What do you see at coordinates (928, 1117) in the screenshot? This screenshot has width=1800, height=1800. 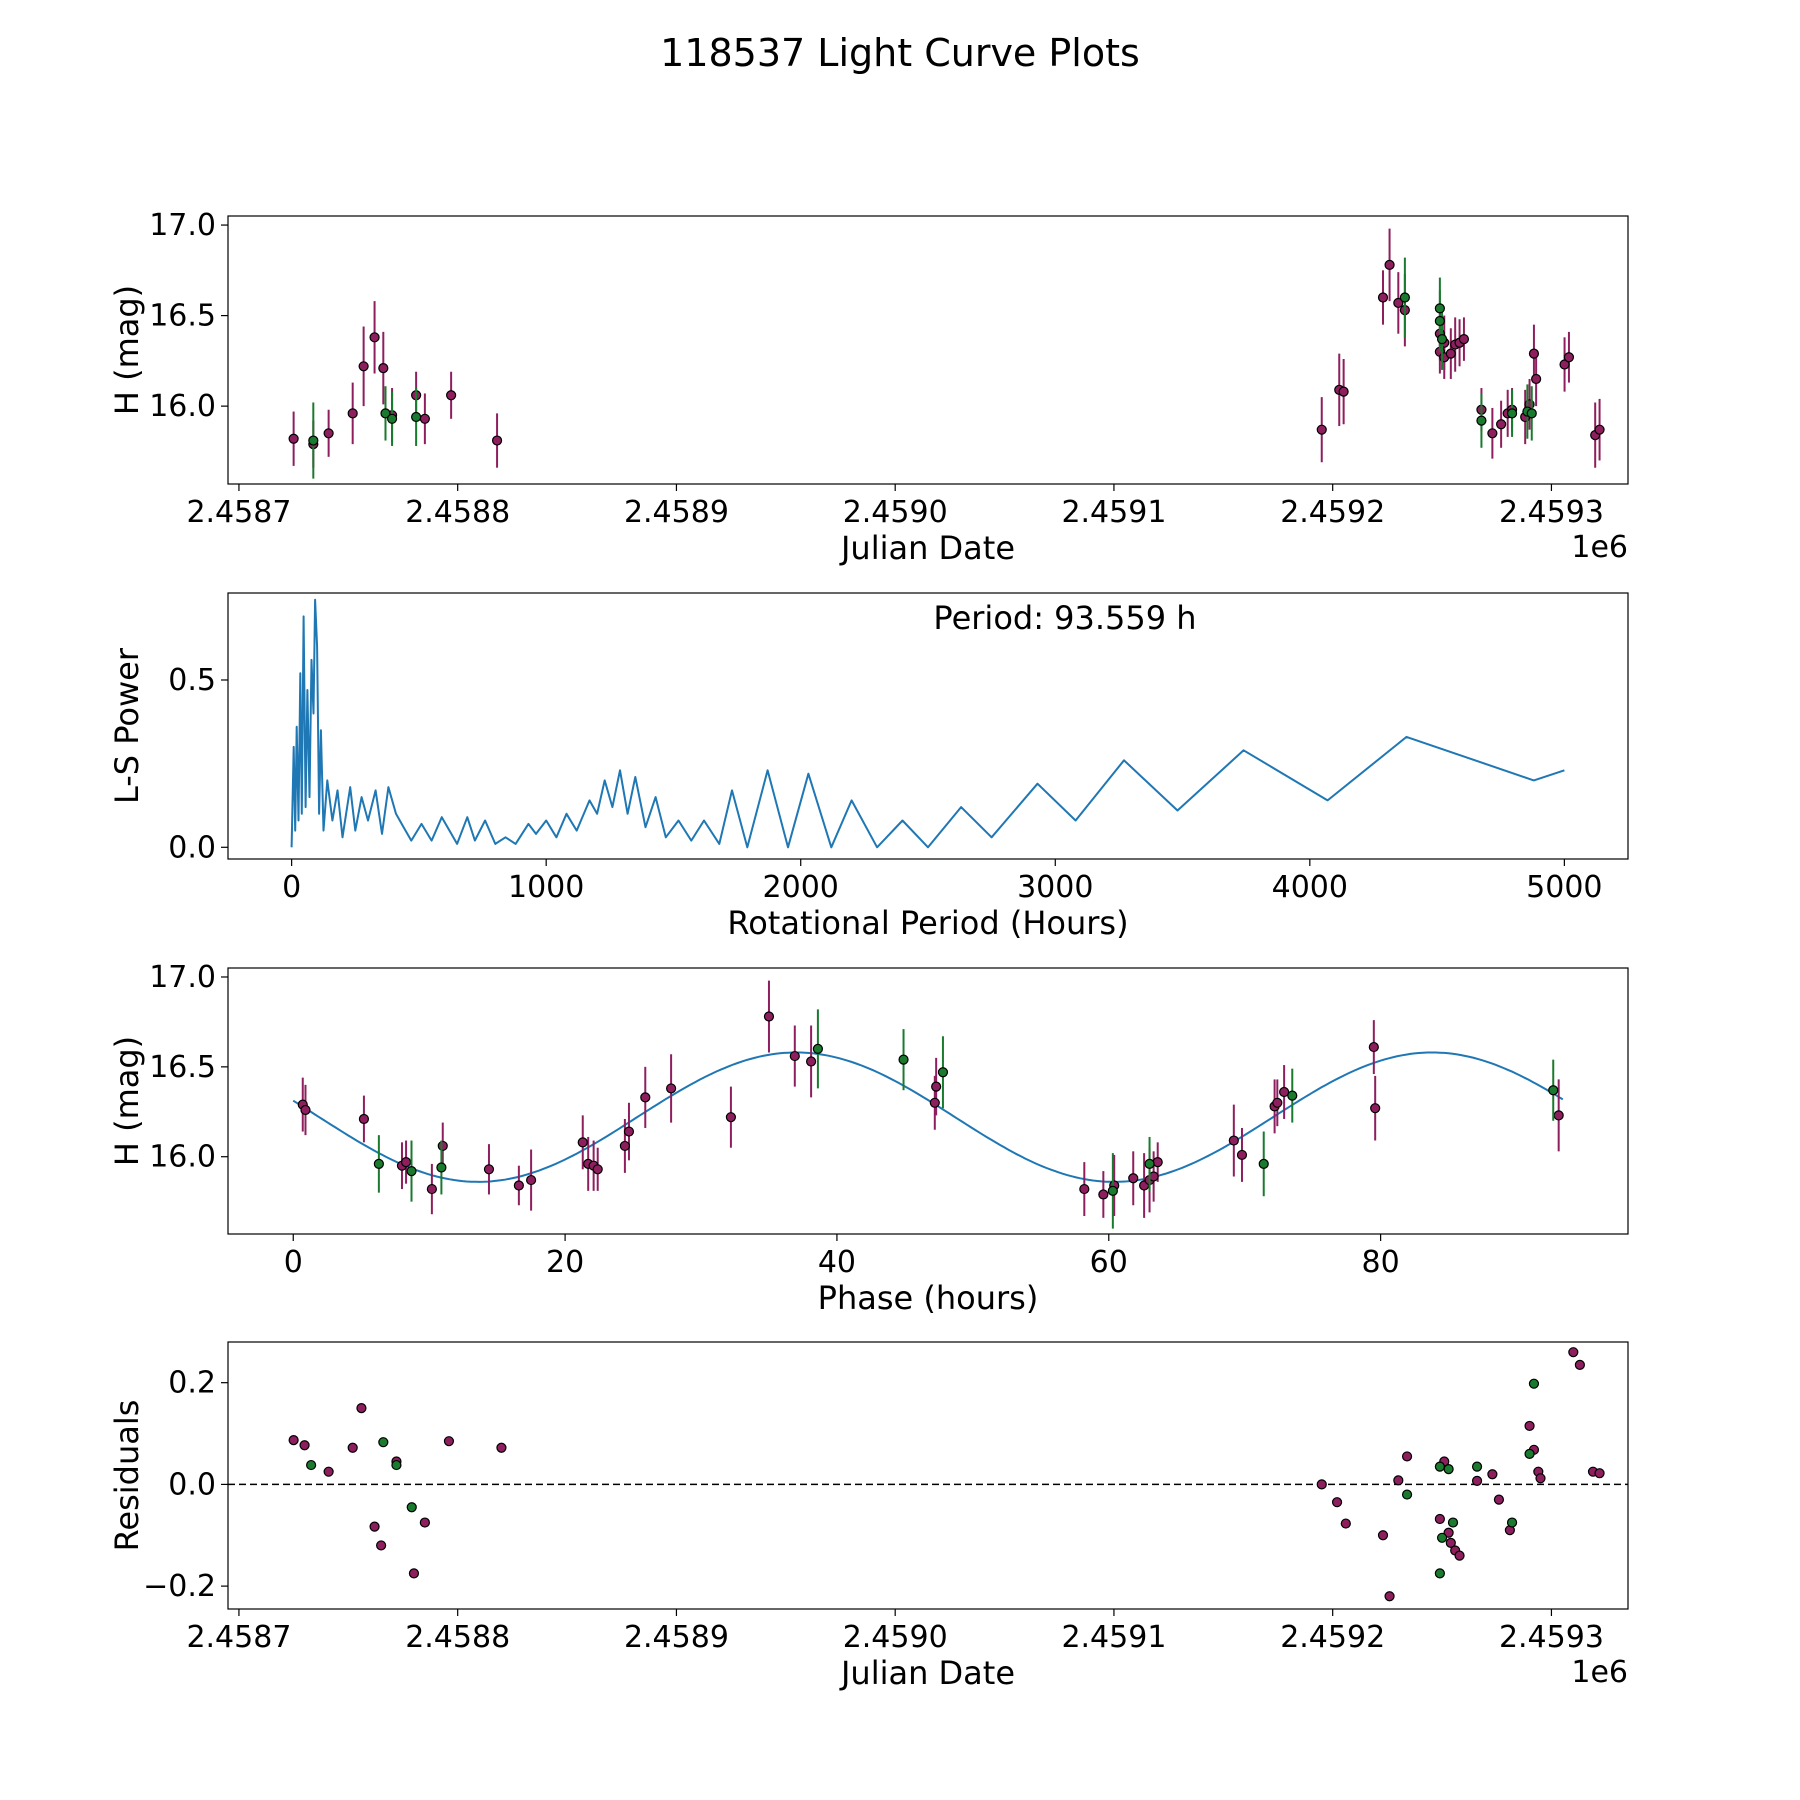 I see `model-fit-curve` at bounding box center [928, 1117].